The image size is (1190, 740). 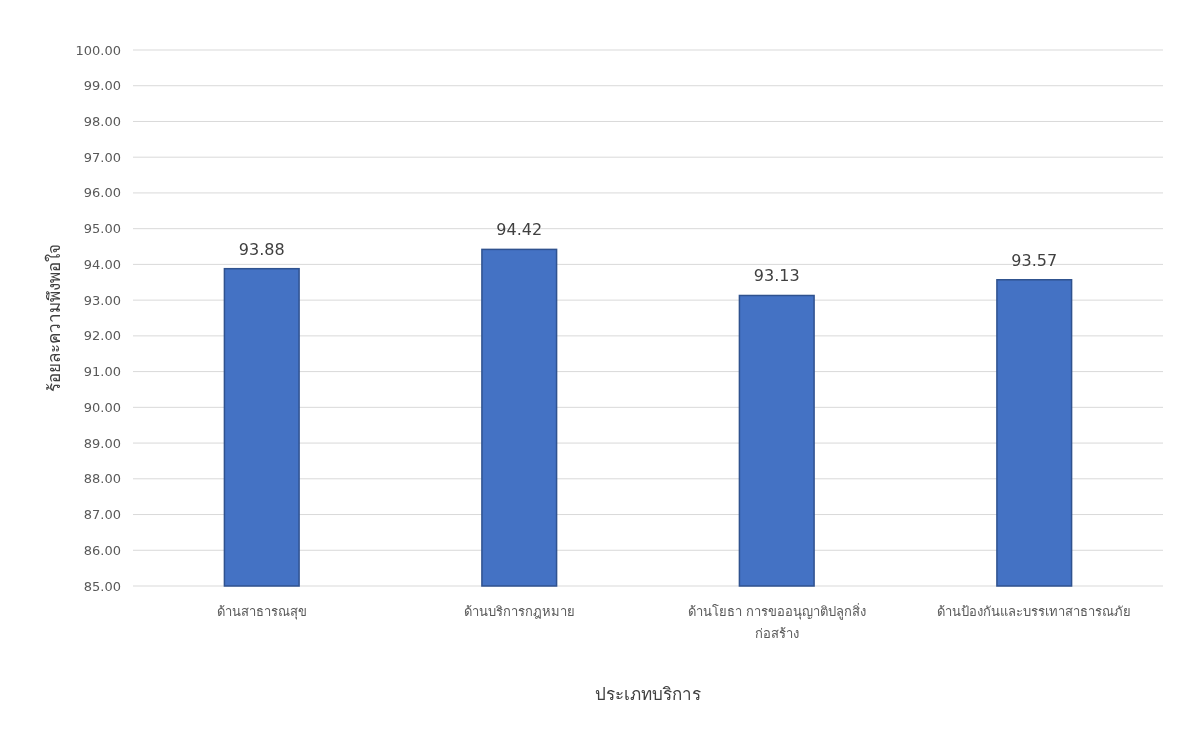 I want to click on y-tick-label: 90.00, so click(x=102, y=407).